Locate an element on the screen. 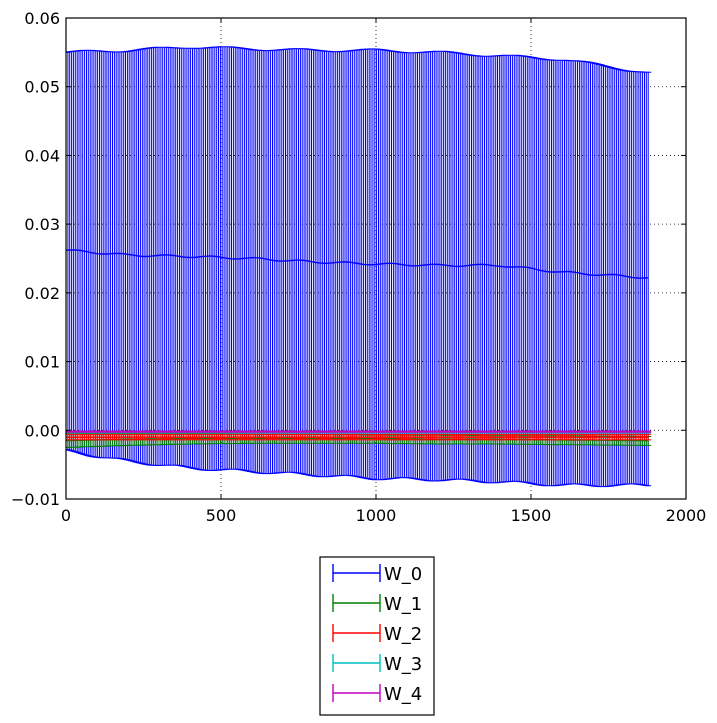 The width and height of the screenshot is (717, 723). errorbar-caps is located at coordinates (359, 437).